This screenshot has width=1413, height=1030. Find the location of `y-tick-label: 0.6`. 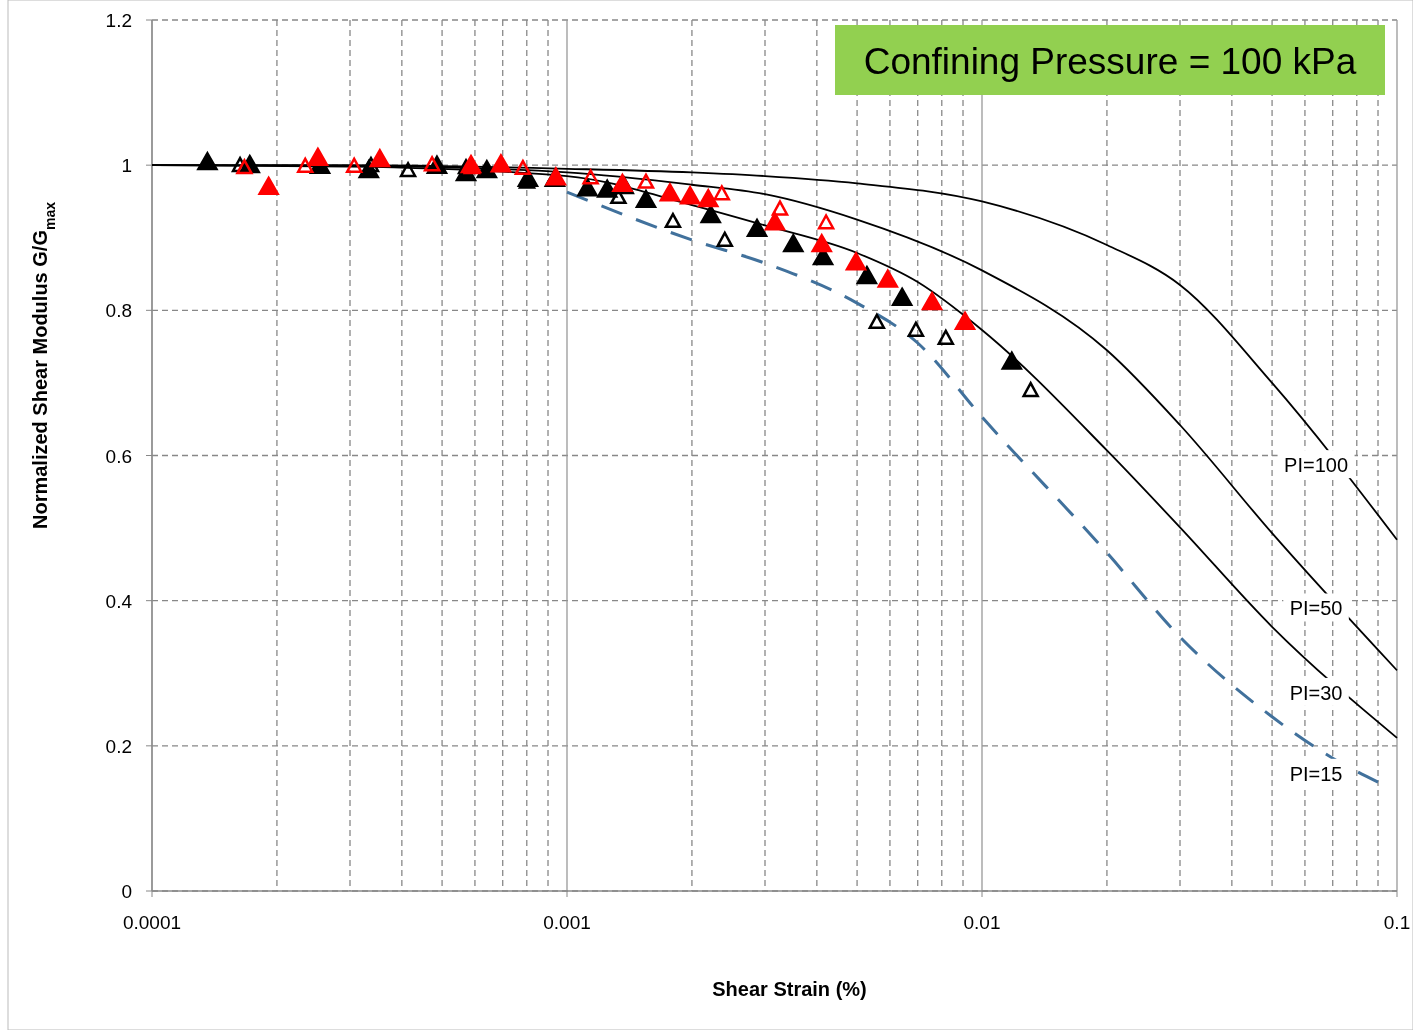

y-tick-label: 0.6 is located at coordinates (118, 456).